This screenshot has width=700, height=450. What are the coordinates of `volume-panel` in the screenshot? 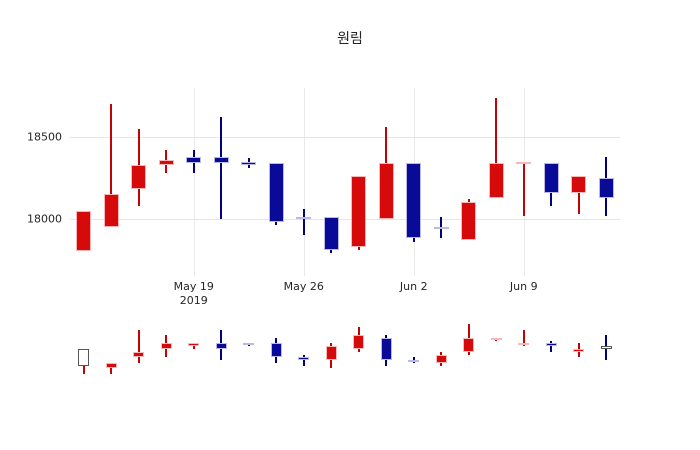 It's located at (345, 349).